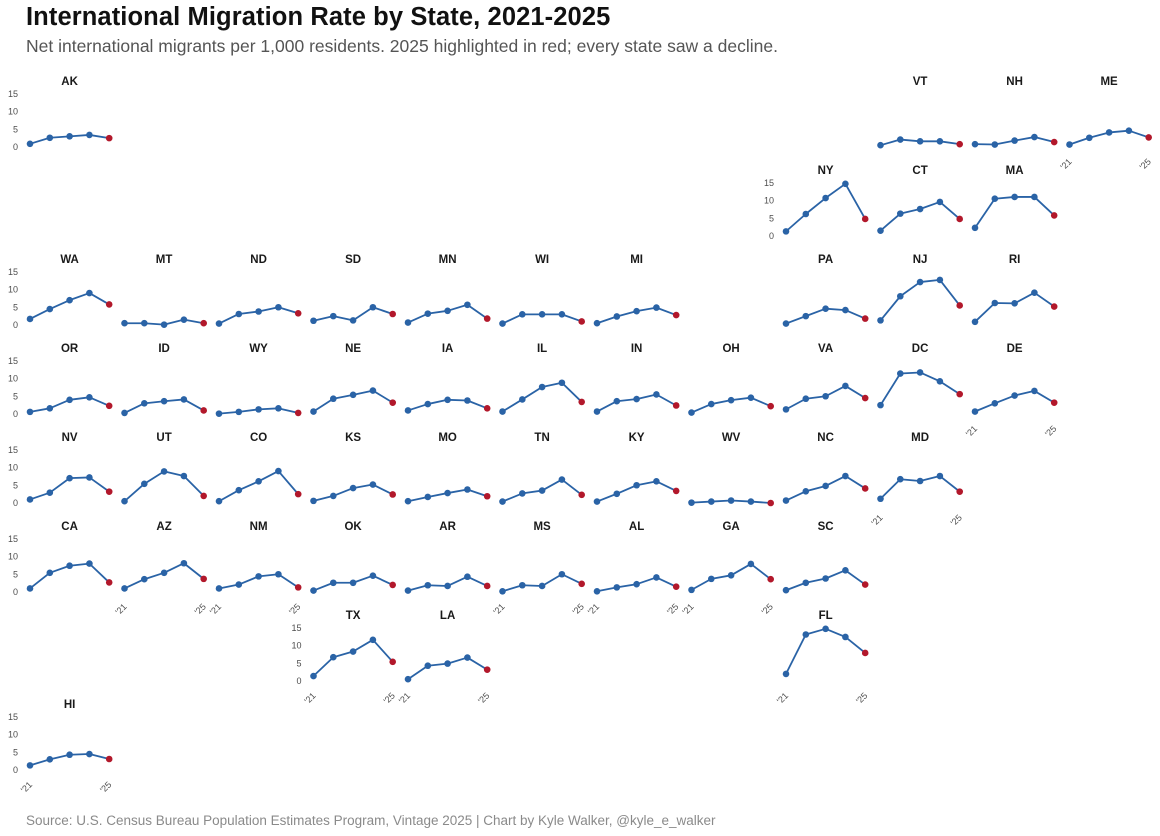 The image size is (1160, 836). Describe the element at coordinates (69, 82) in the screenshot. I see `state-label: AK` at that location.